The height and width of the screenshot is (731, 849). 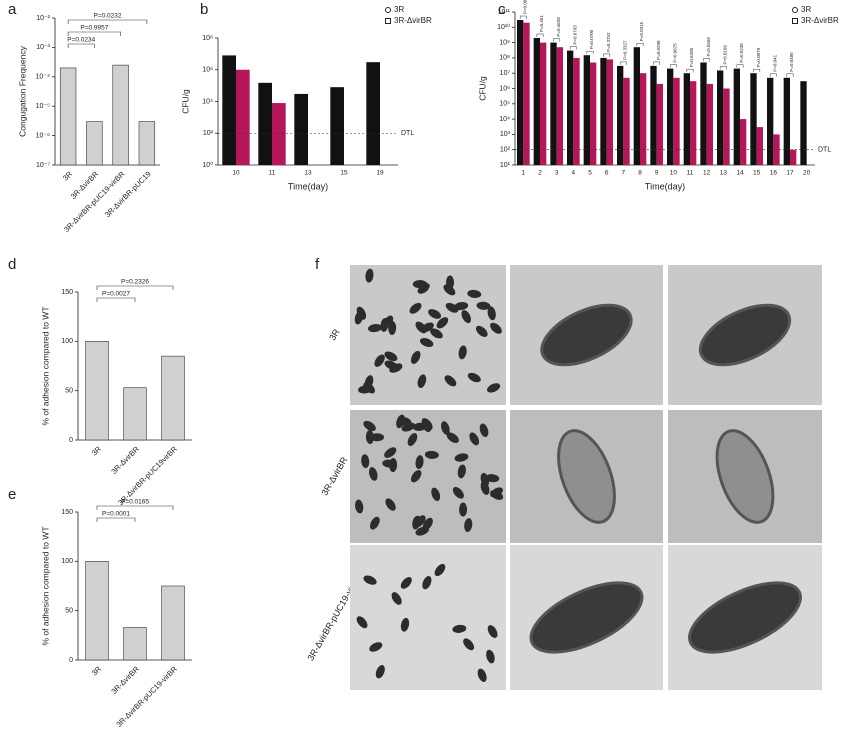 I want to click on micrograph, so click(x=428, y=617).